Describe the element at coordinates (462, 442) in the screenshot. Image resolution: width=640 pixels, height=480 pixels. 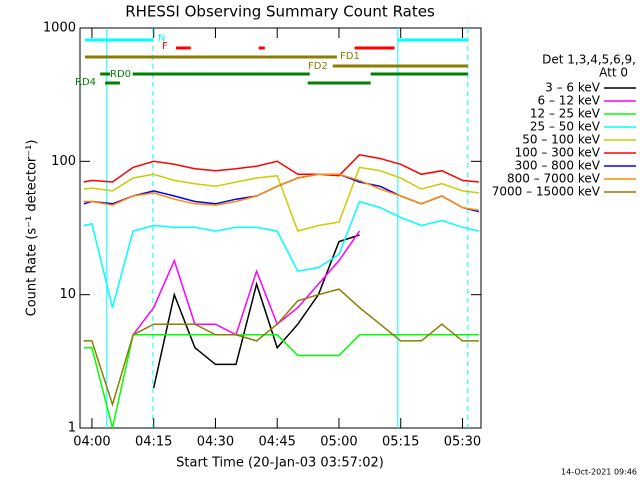
I see `x-tick-label: 05:30` at that location.